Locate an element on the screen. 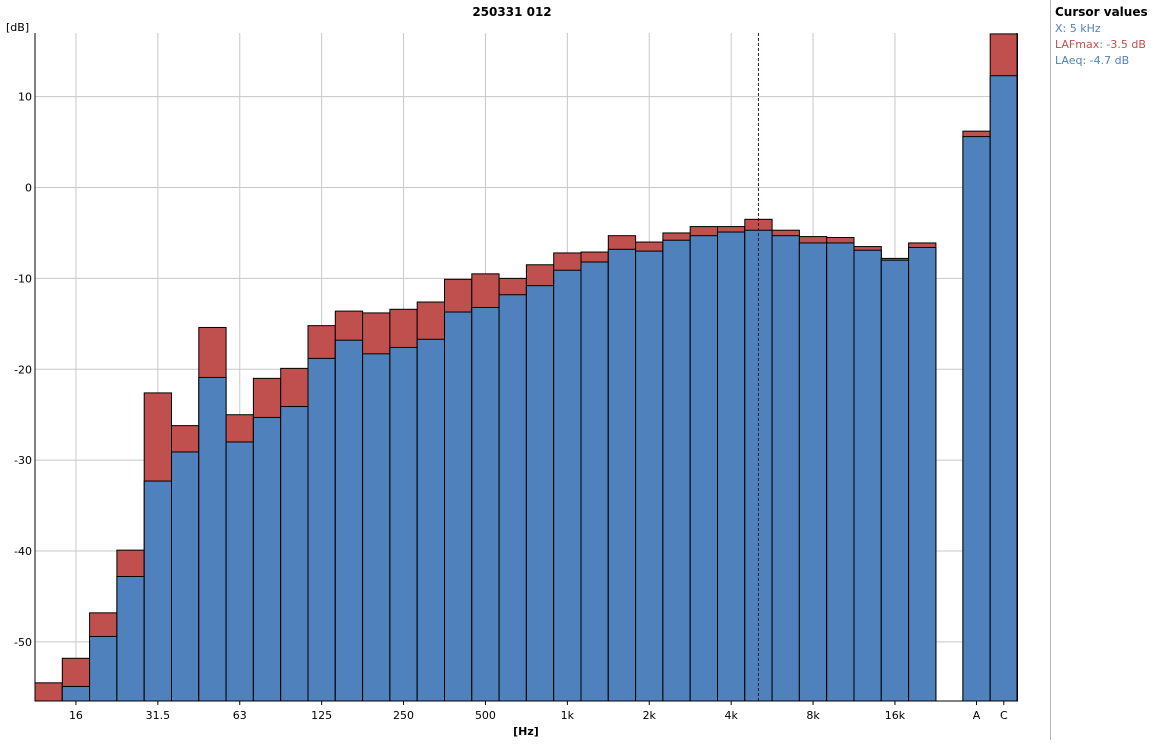  x-axis-label: [Hz] is located at coordinates (526, 731).